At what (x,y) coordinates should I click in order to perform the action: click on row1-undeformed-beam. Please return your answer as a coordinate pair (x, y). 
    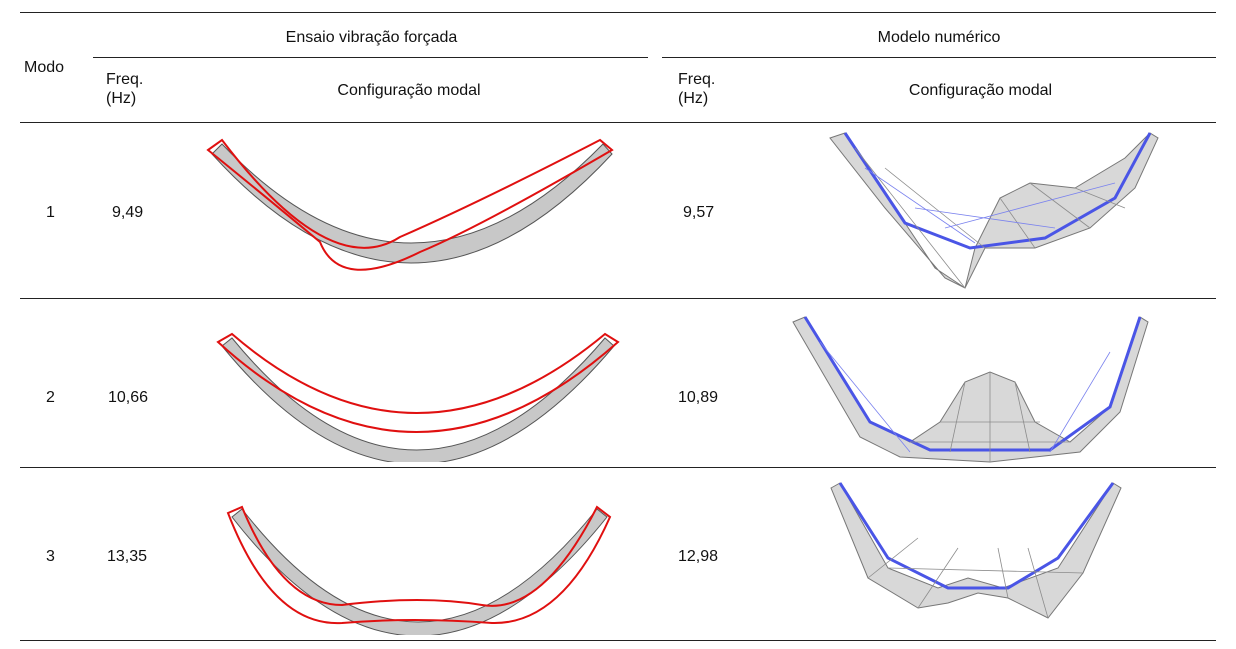
    Looking at the image, I should click on (412, 203).